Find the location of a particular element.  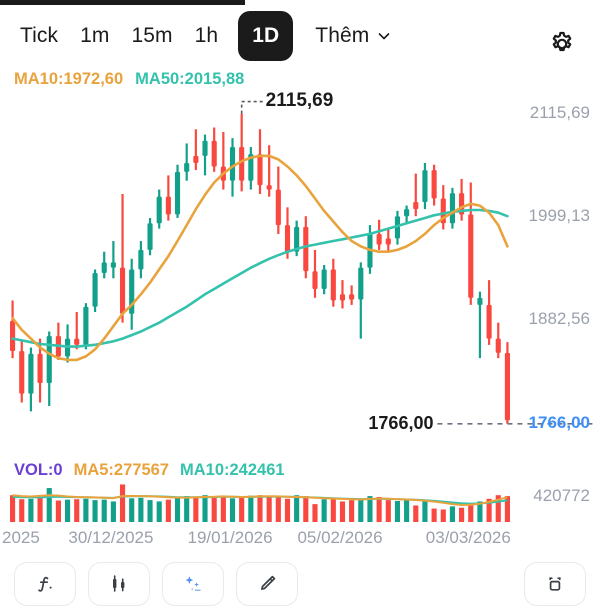

chevron-down-icon is located at coordinates (384, 36).